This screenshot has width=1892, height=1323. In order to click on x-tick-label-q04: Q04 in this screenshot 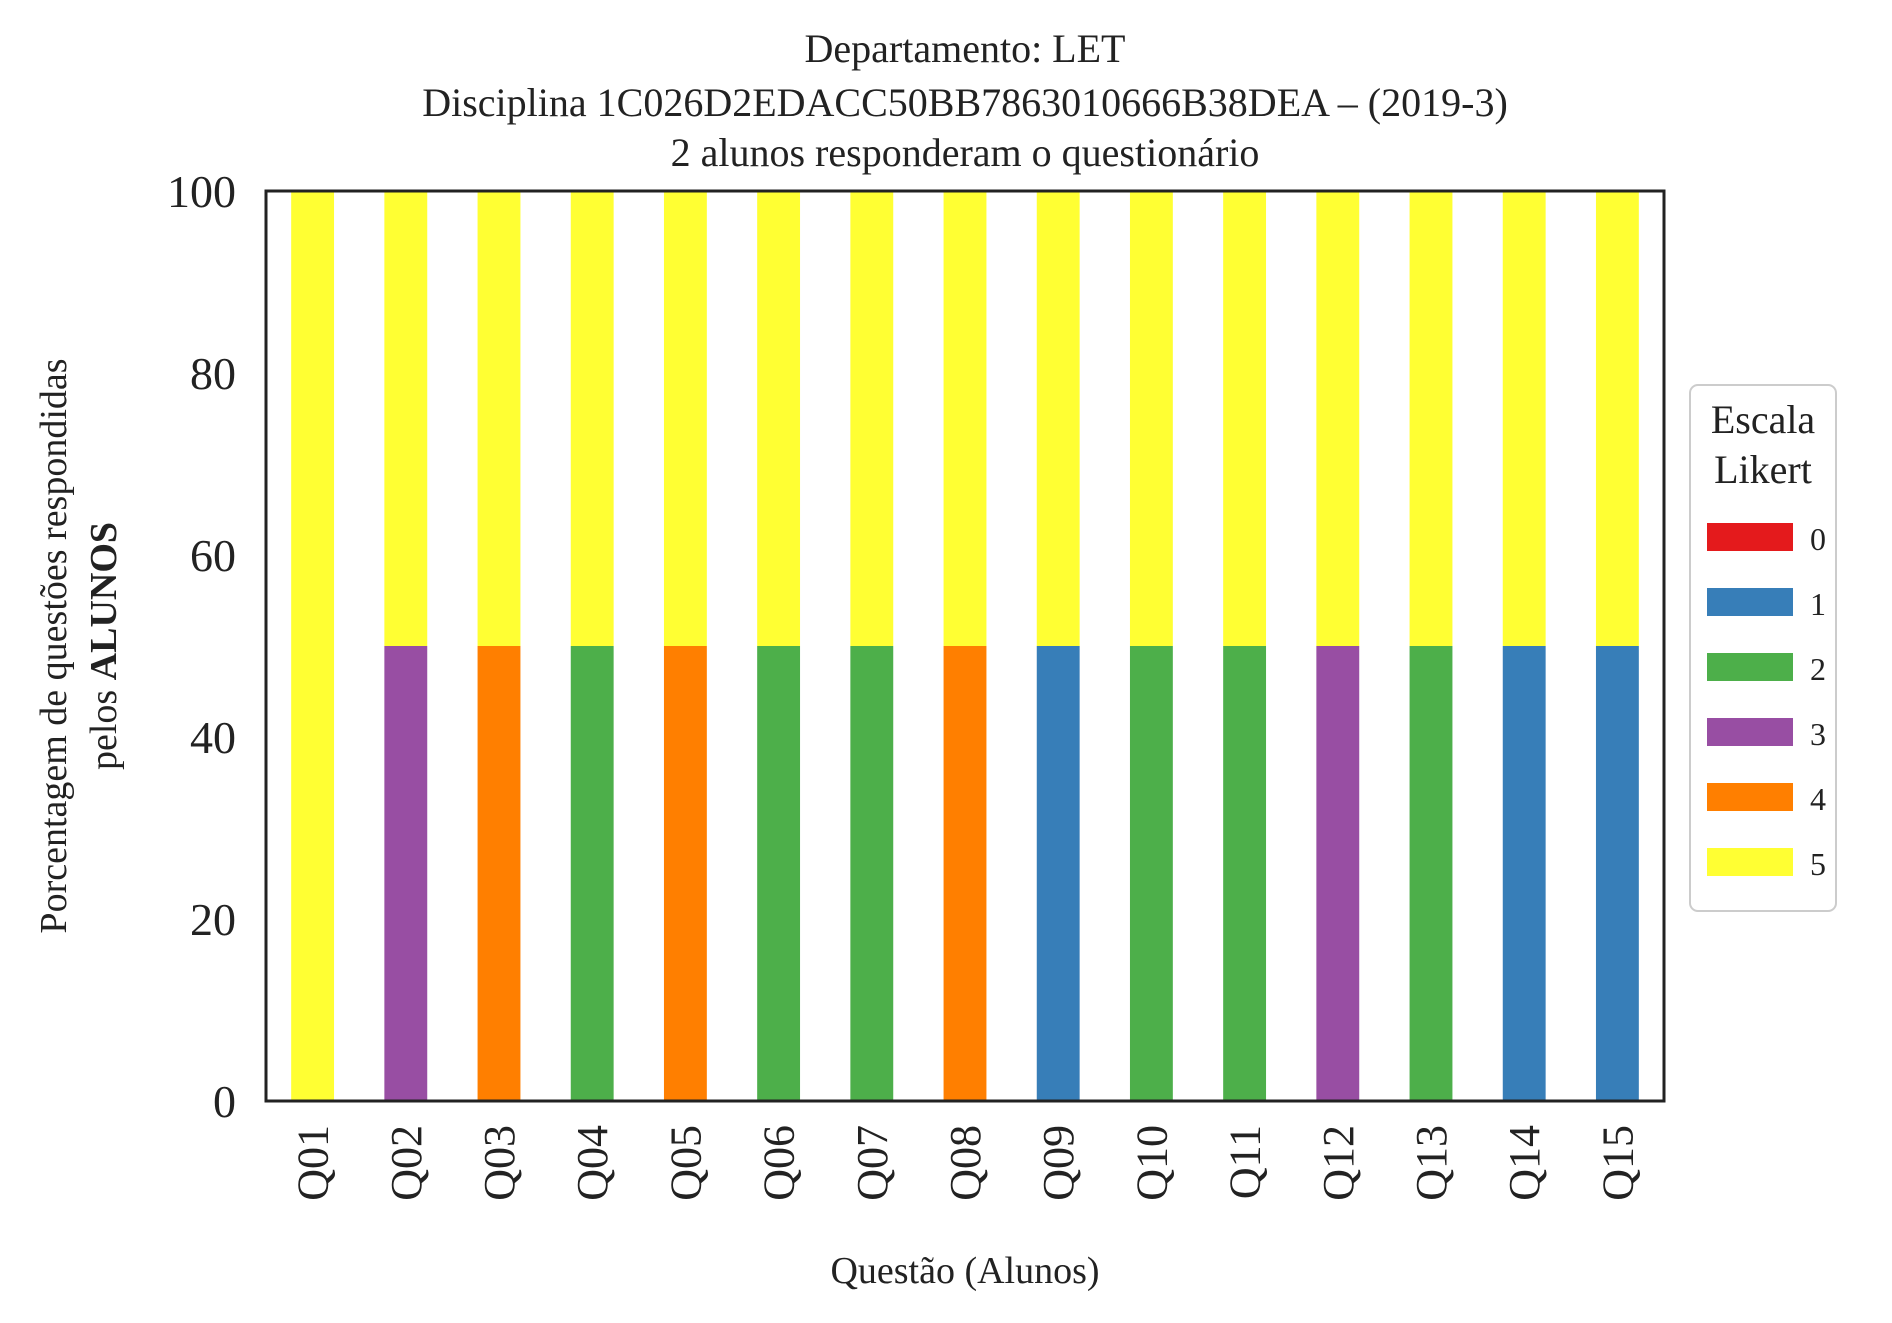, I will do `click(592, 1163)`.